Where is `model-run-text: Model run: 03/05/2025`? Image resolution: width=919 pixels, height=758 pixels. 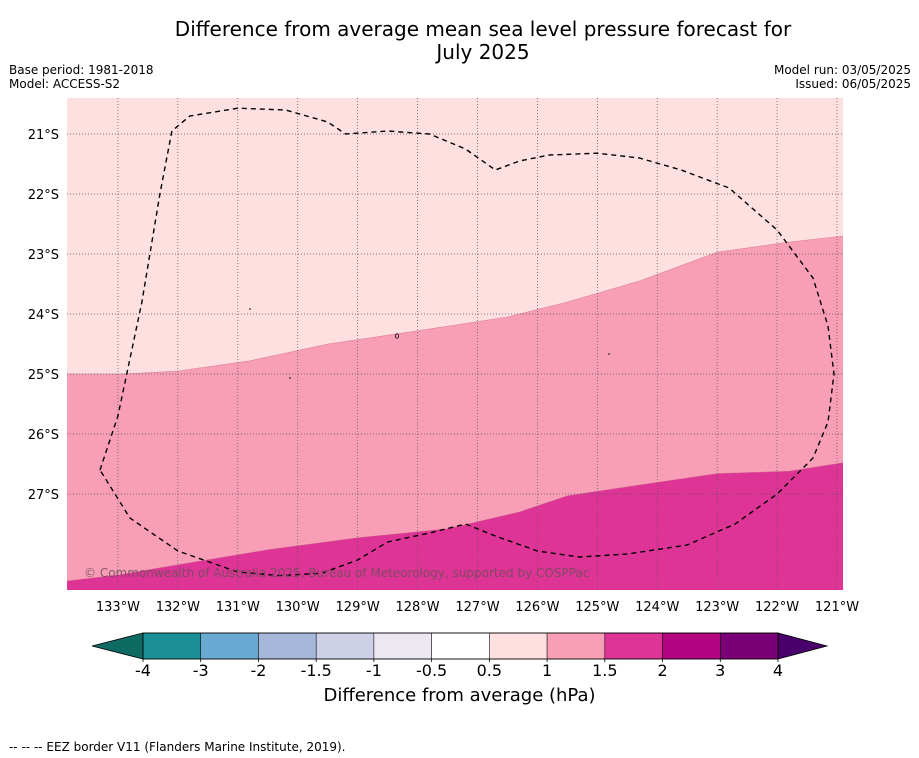
model-run-text: Model run: 03/05/2025 is located at coordinates (842, 70).